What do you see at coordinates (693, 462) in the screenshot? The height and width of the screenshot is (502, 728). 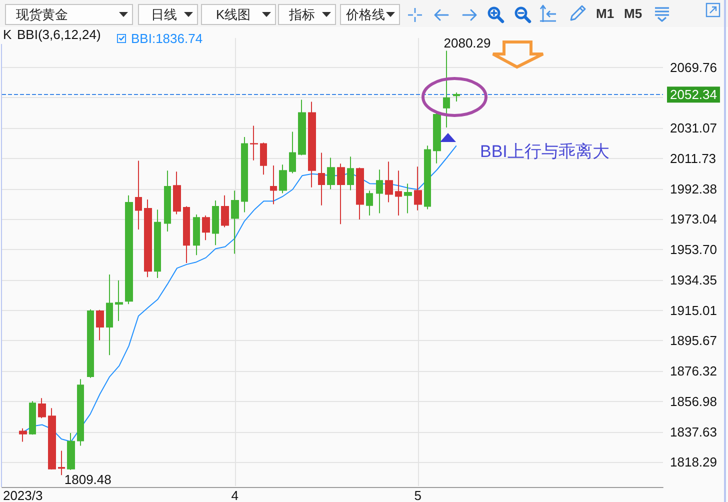 I see `y-tick-label: 1818.29` at bounding box center [693, 462].